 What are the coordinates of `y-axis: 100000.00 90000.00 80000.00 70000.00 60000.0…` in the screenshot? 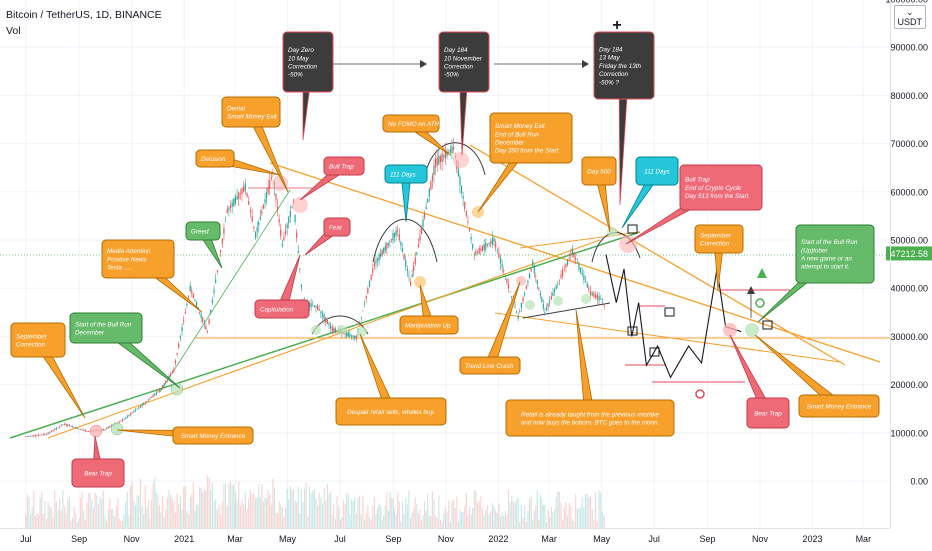 It's located at (908, 243).